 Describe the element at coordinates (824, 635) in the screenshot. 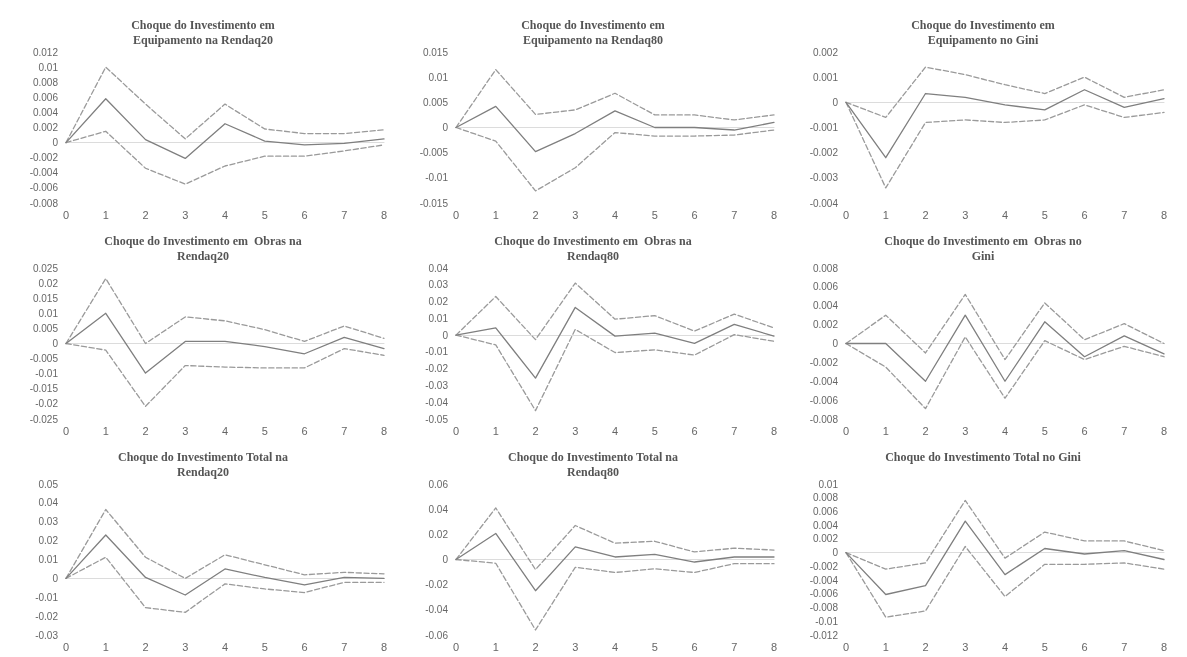

I see `y-tick-label: -0.012` at that location.